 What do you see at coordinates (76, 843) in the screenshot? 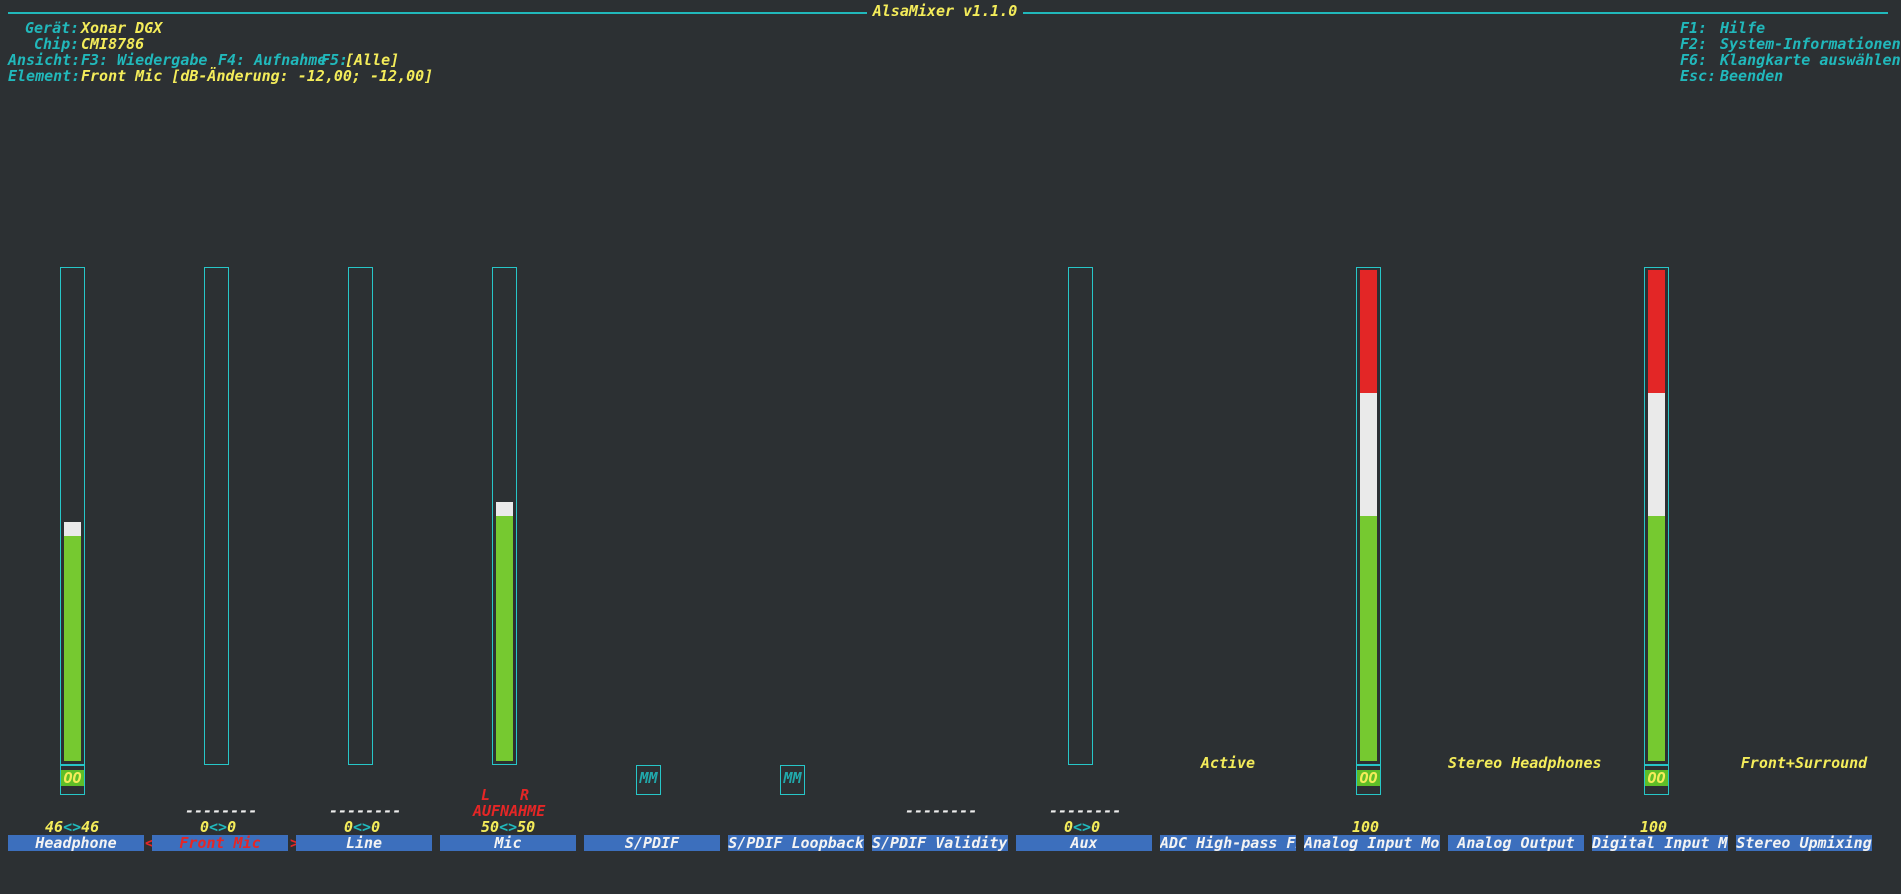
I see `channel-label-headphone: Headphone` at bounding box center [76, 843].